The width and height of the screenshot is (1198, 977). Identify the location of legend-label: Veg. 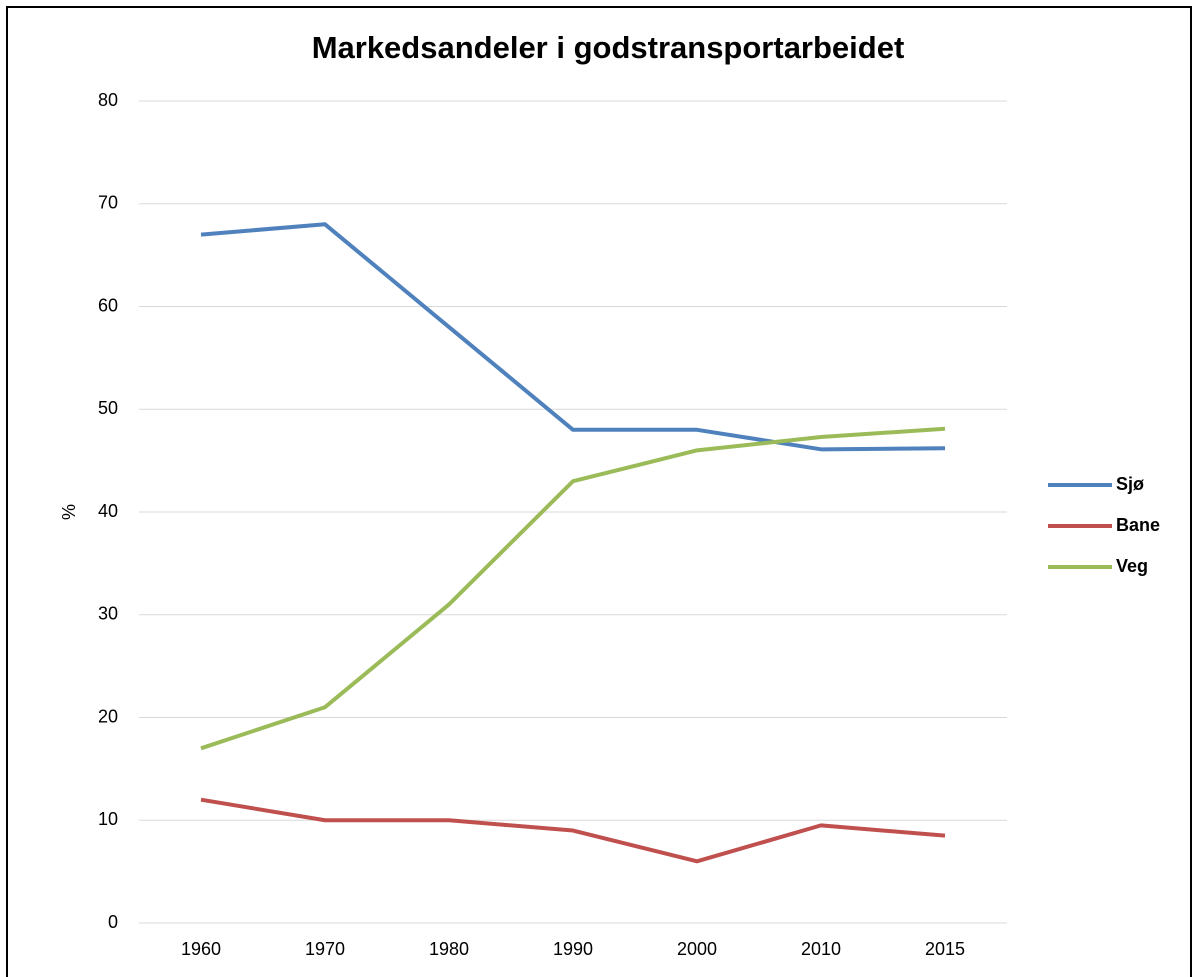
(1132, 566).